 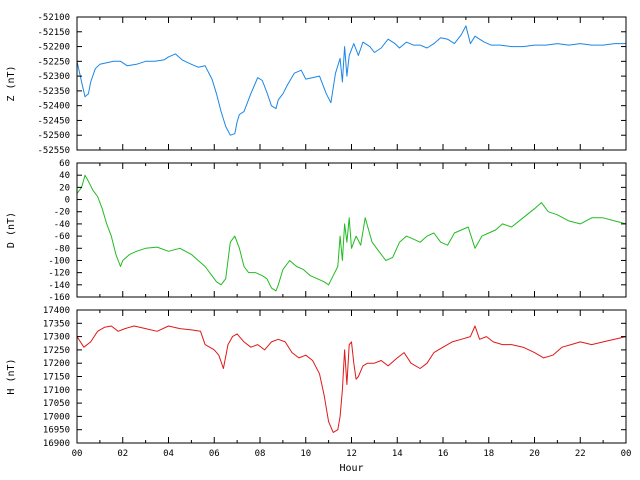 I want to click on y-axis-title-z: Z (nT), so click(x=11, y=83).